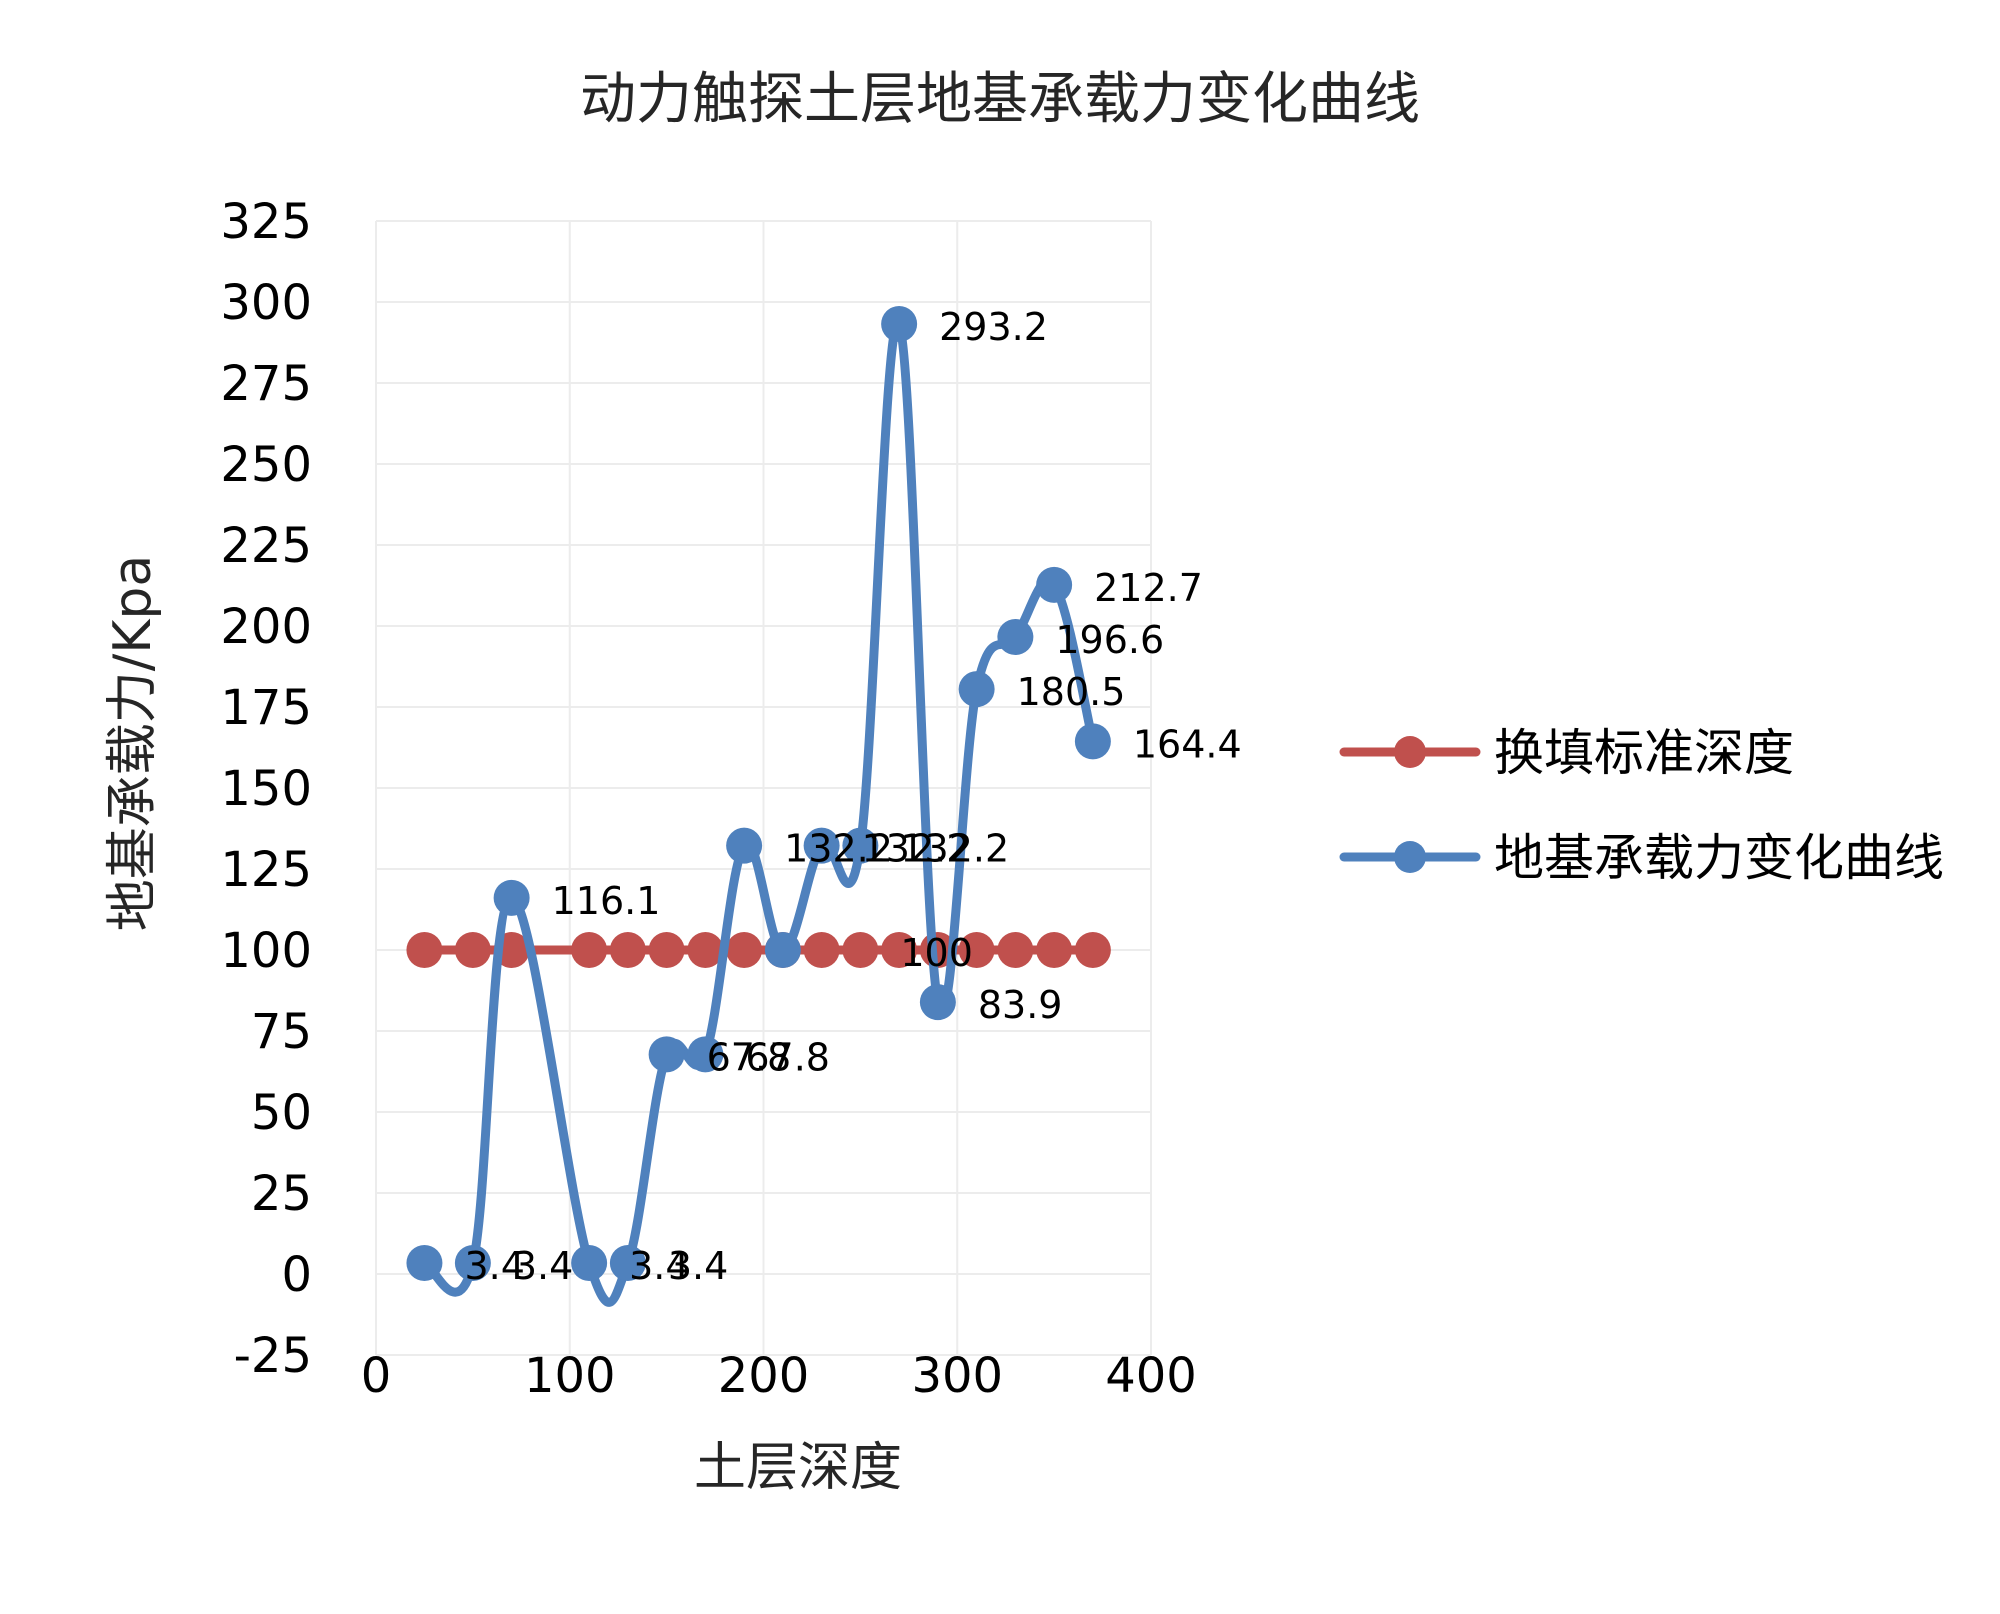 Image resolution: width=2000 pixels, height=1614 pixels. I want to click on x-tick-label: 100, so click(570, 1376).